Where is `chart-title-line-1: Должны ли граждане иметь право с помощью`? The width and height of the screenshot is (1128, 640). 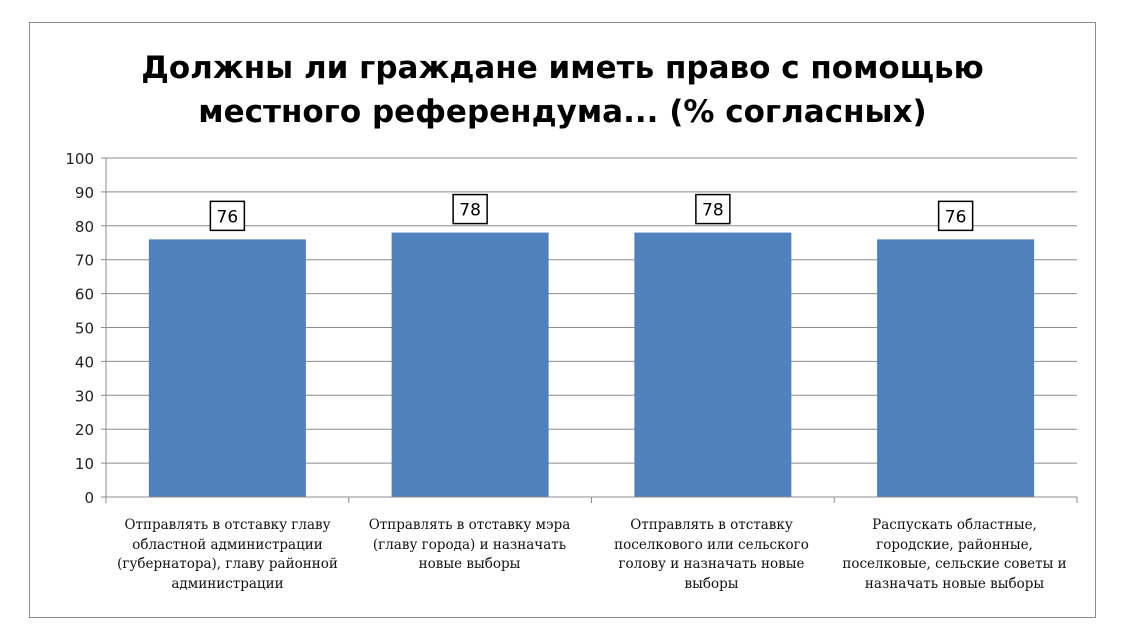 chart-title-line-1: Должны ли граждане иметь право с помощью is located at coordinates (562, 68).